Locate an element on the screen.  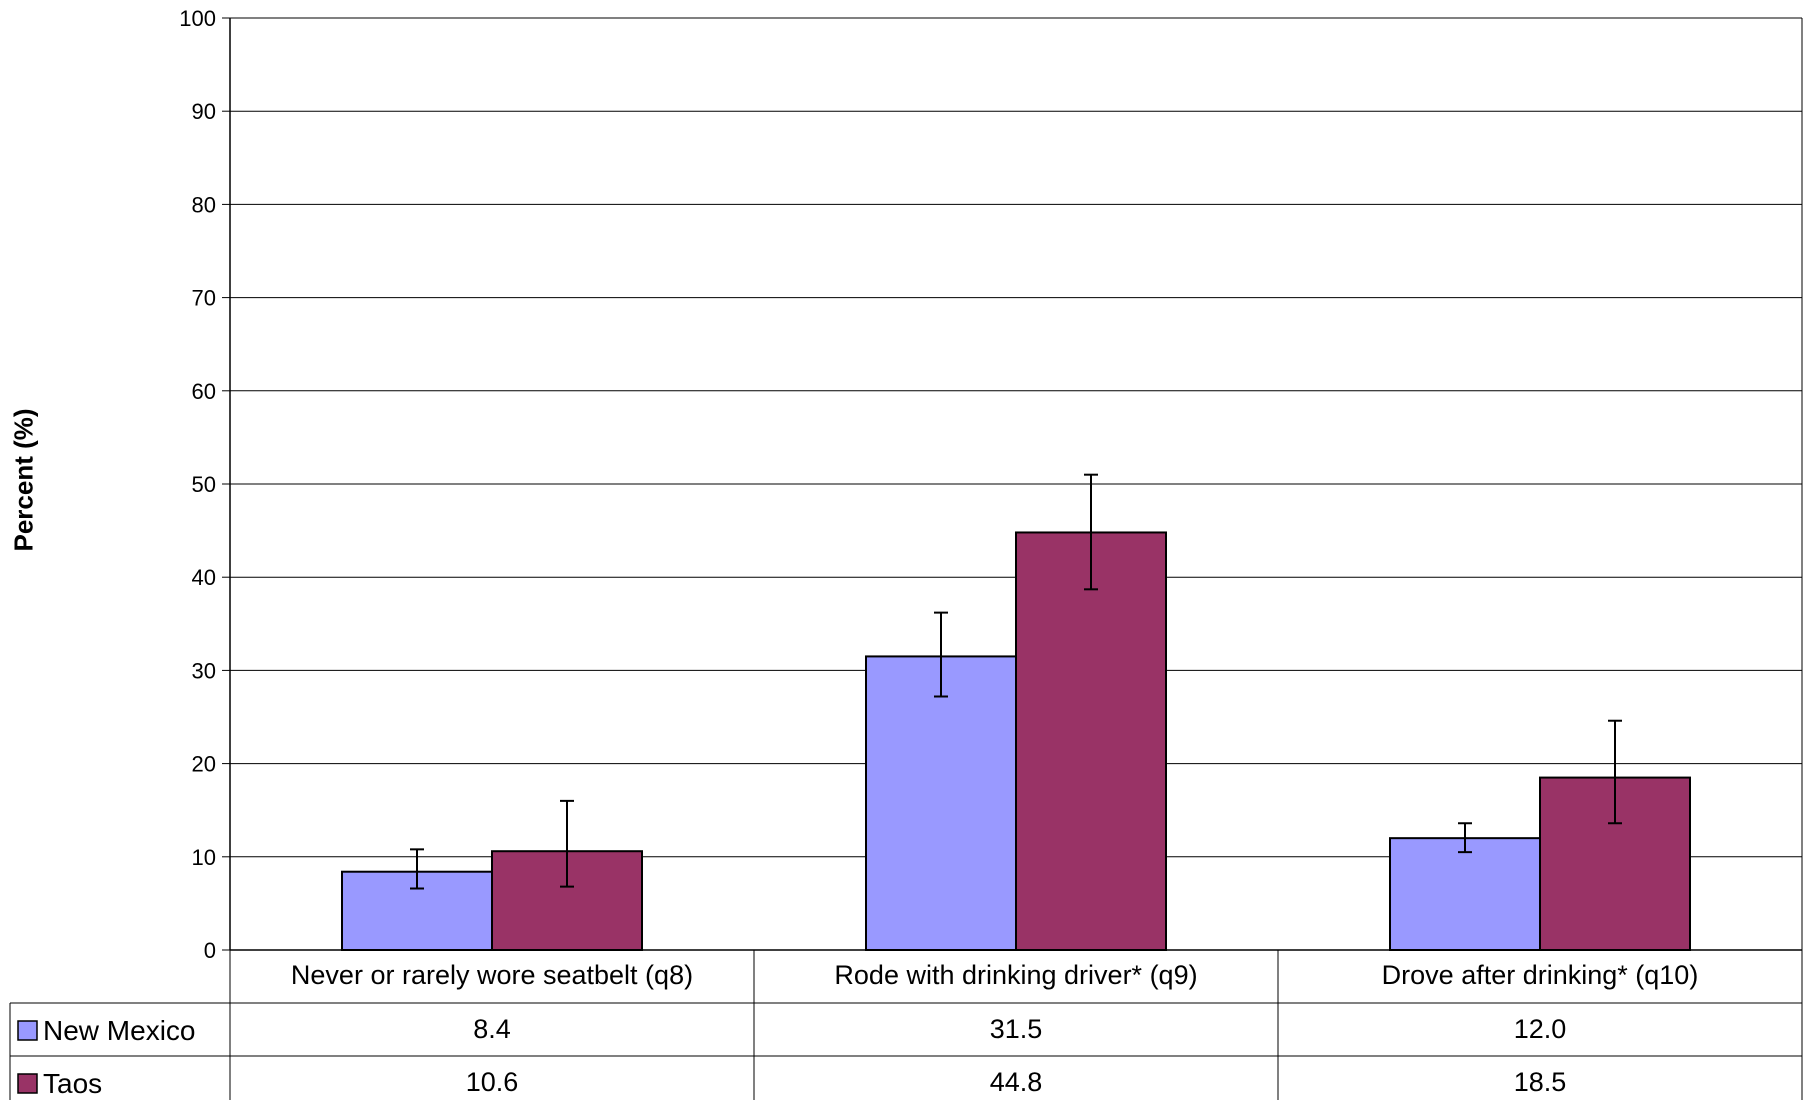
y-tick-label: 80 is located at coordinates (204, 204).